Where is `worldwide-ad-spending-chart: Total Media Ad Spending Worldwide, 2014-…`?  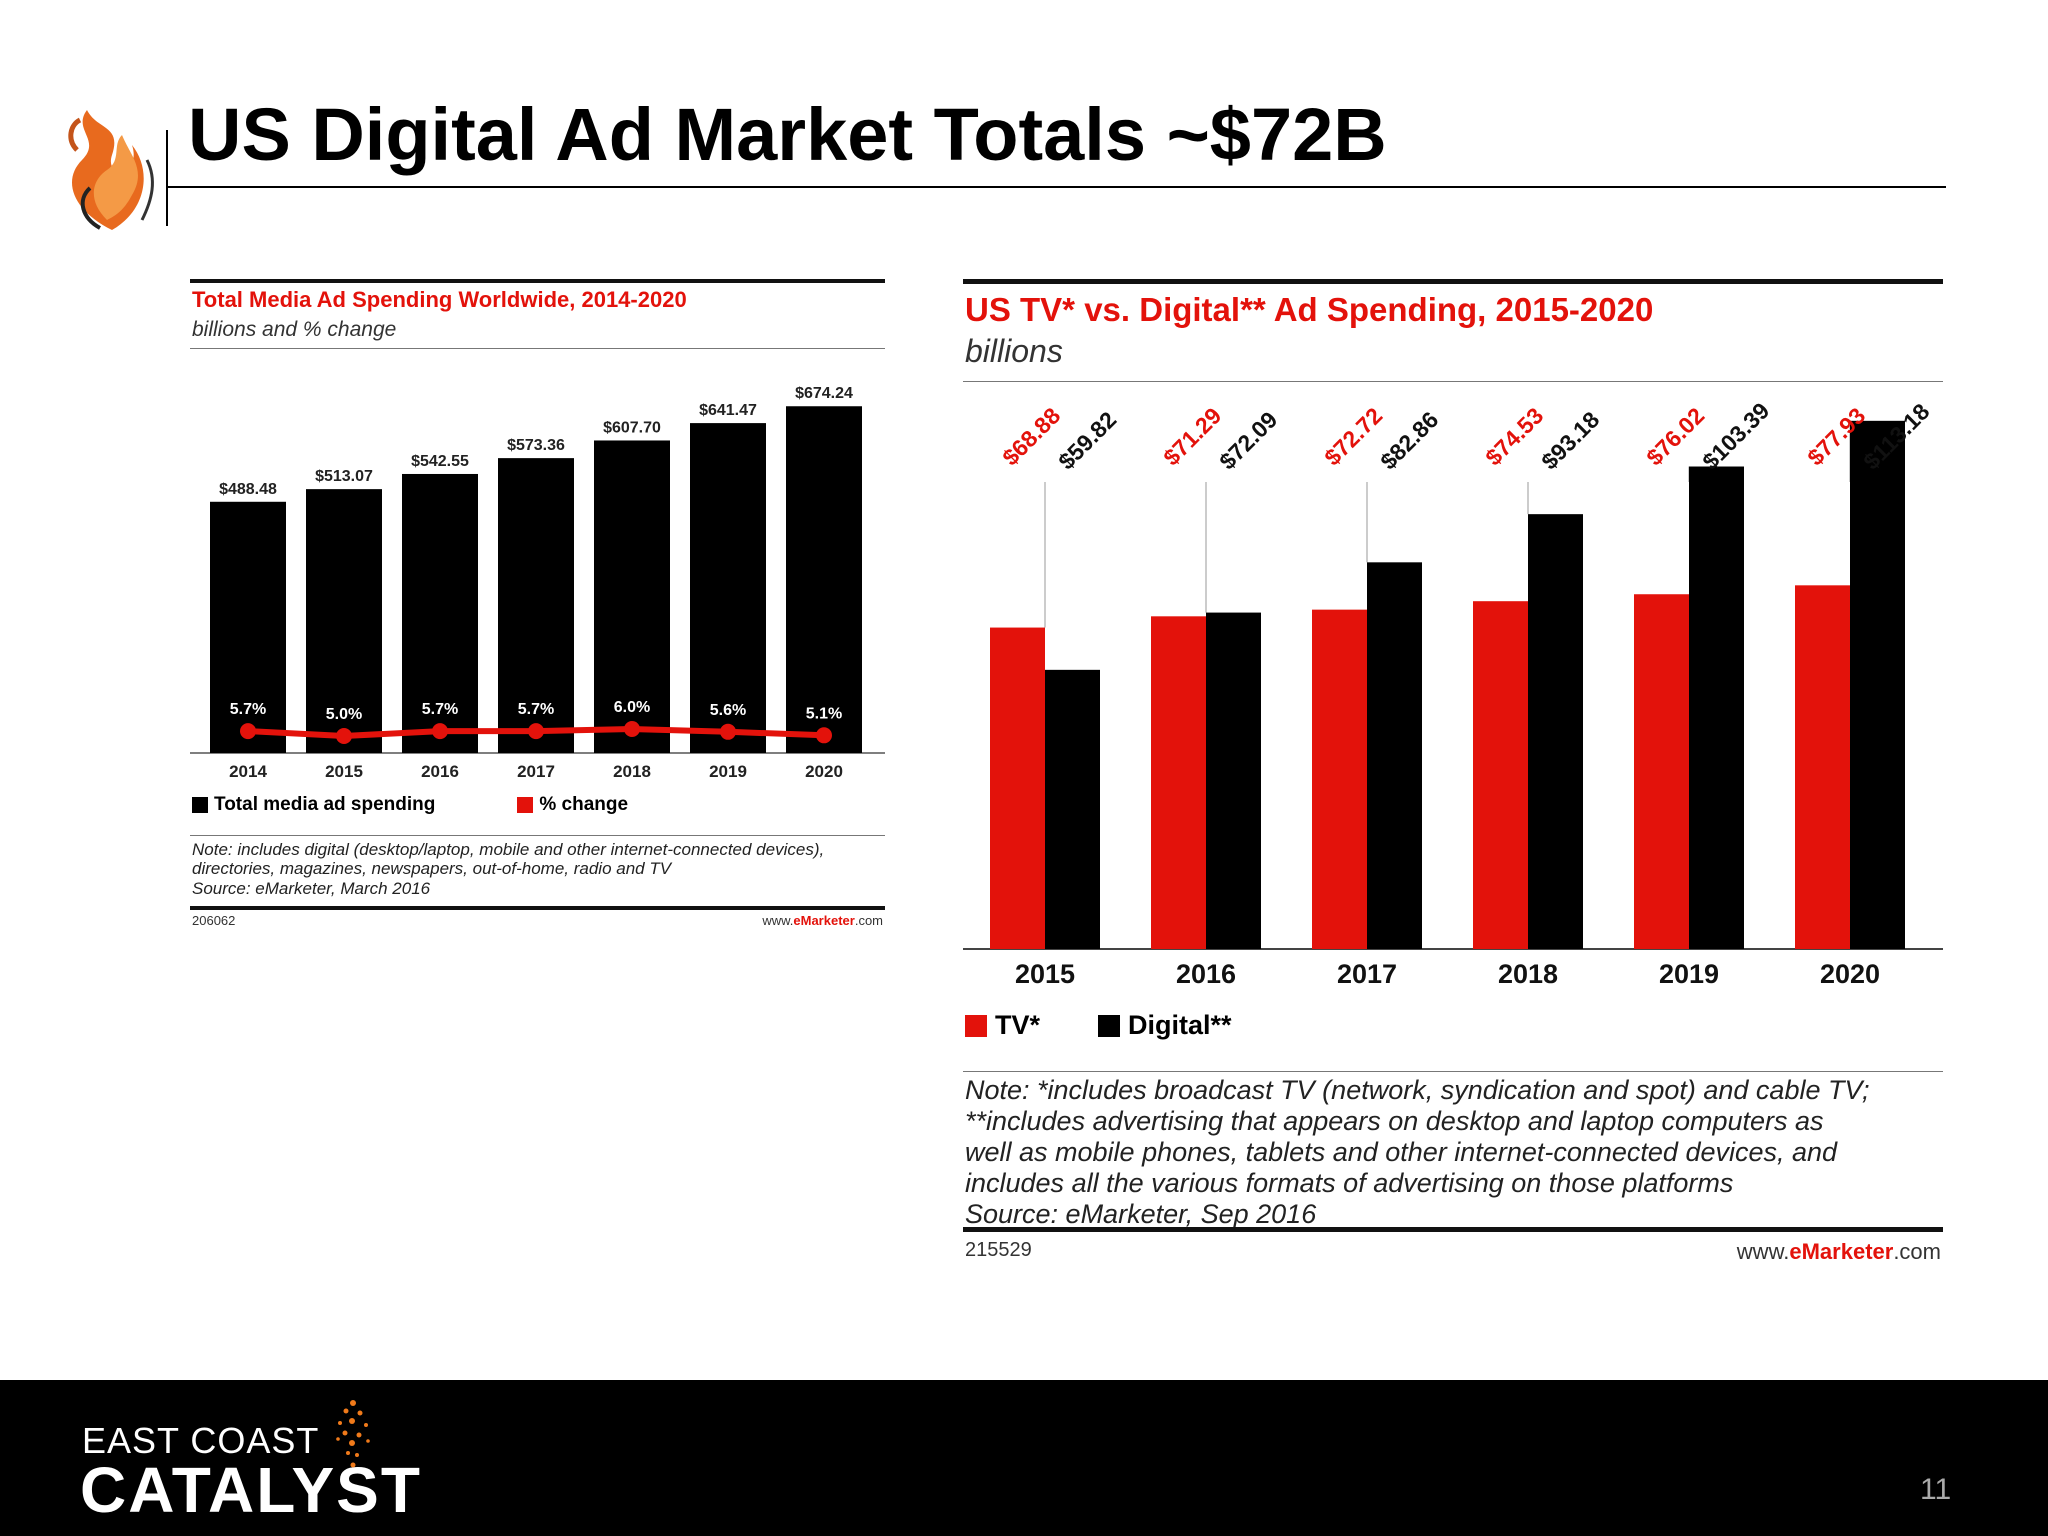
worldwide-ad-spending-chart: Total Media Ad Spending Worldwide, 2014-… is located at coordinates (537, 606).